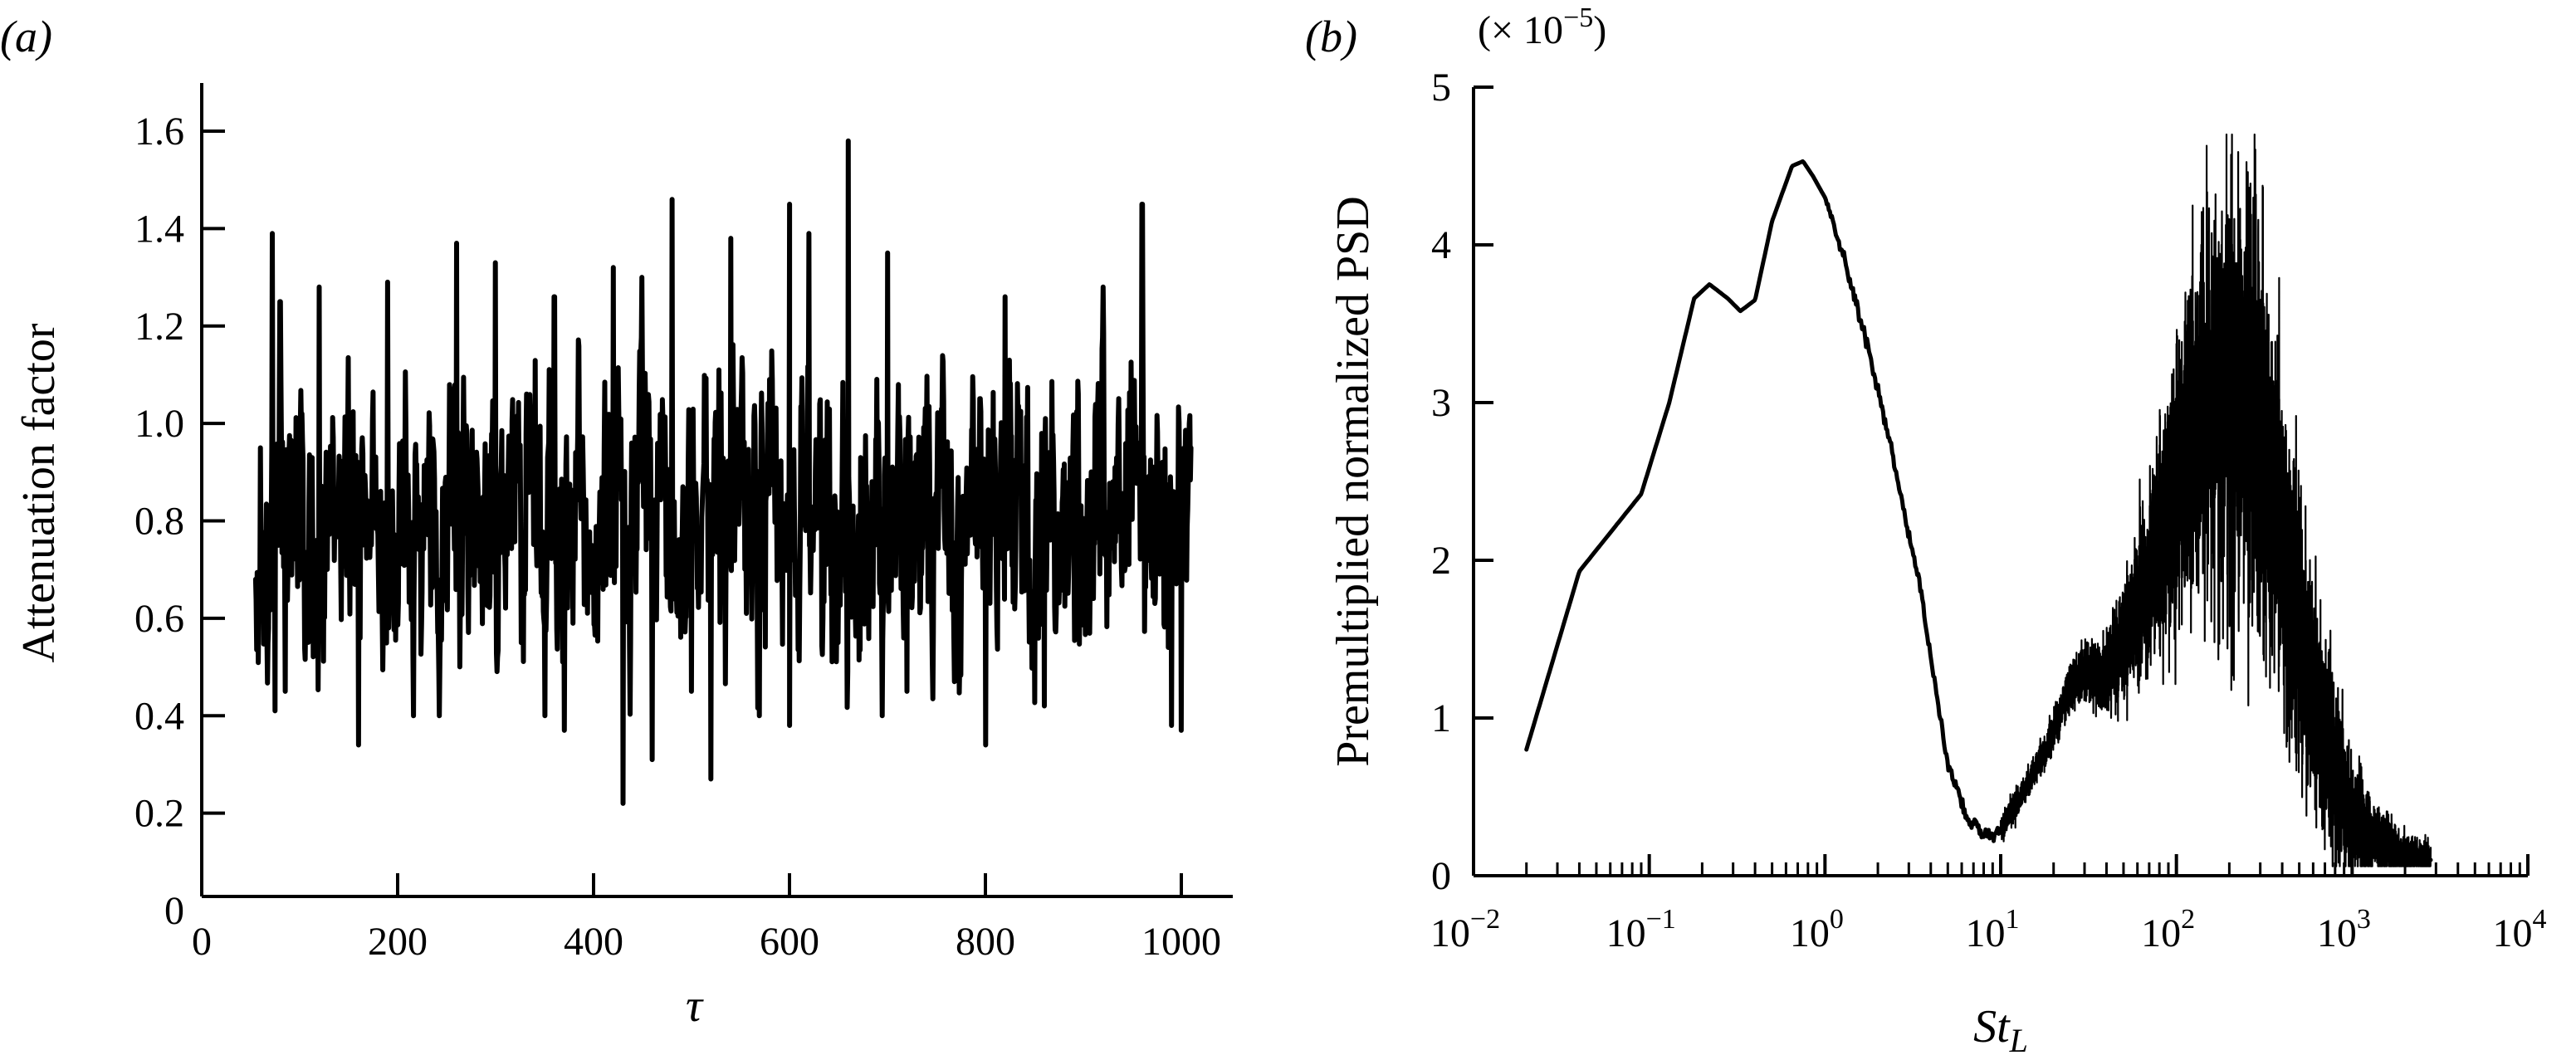  Describe the element at coordinates (159, 229) in the screenshot. I see `panel-a-y-tick-label: 1.4` at that location.